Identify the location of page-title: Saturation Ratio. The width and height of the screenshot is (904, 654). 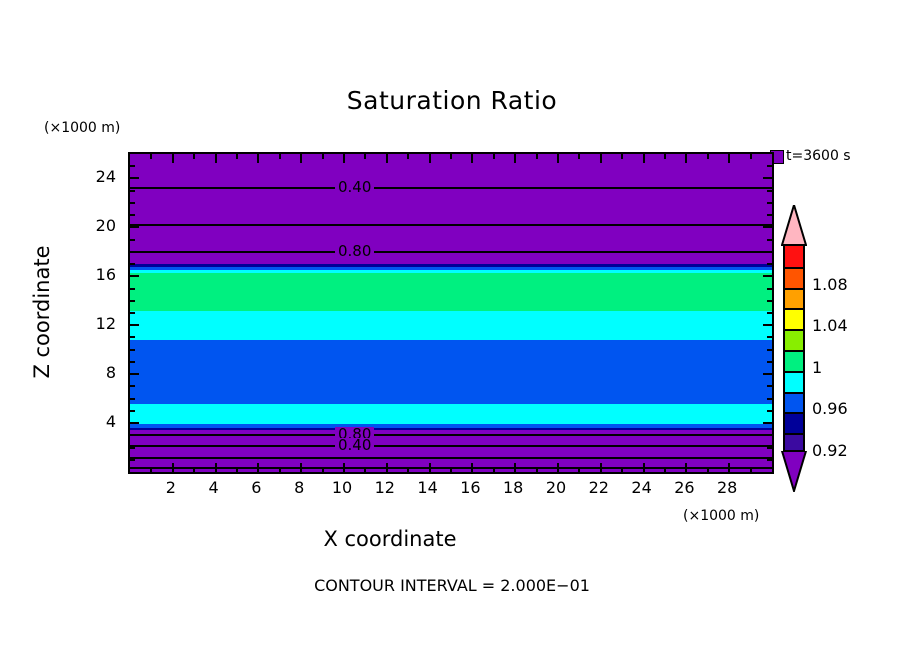
(452, 100).